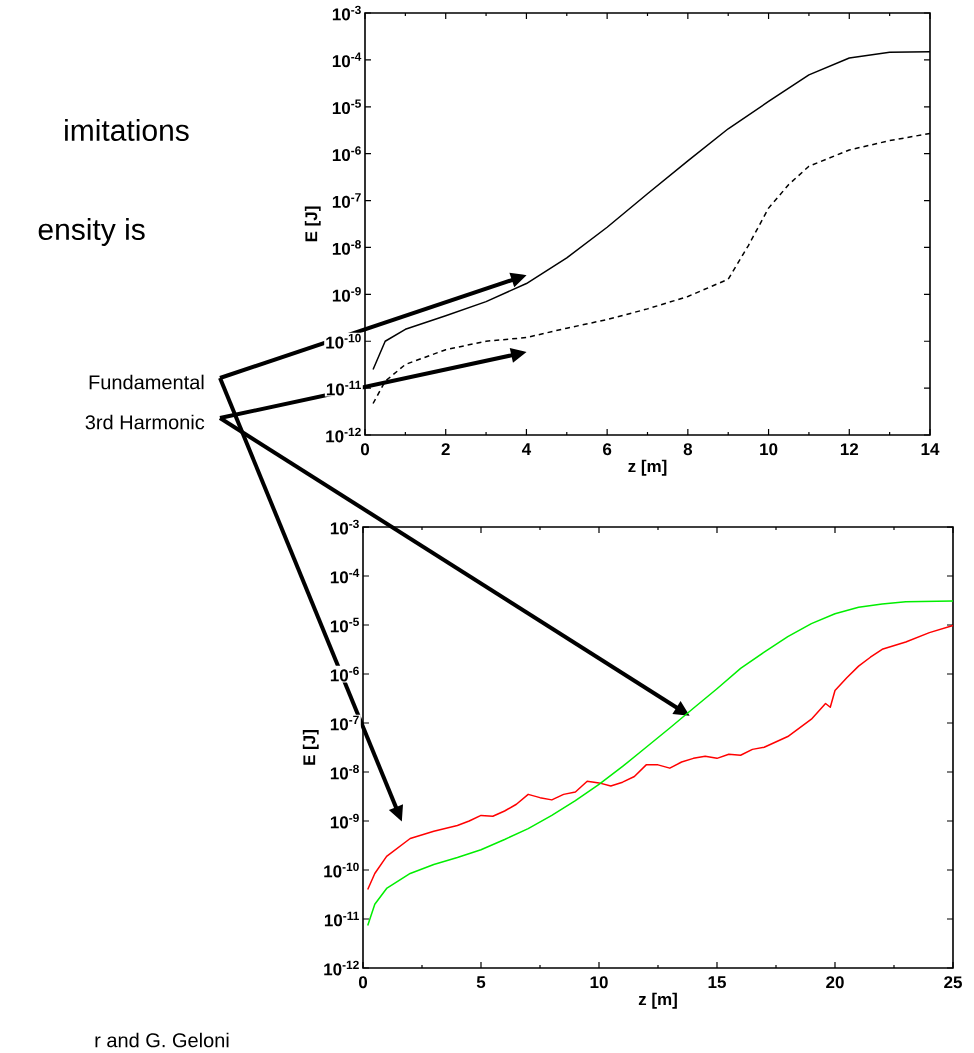  Describe the element at coordinates (526, 449) in the screenshot. I see `x-tick-label: 4` at that location.